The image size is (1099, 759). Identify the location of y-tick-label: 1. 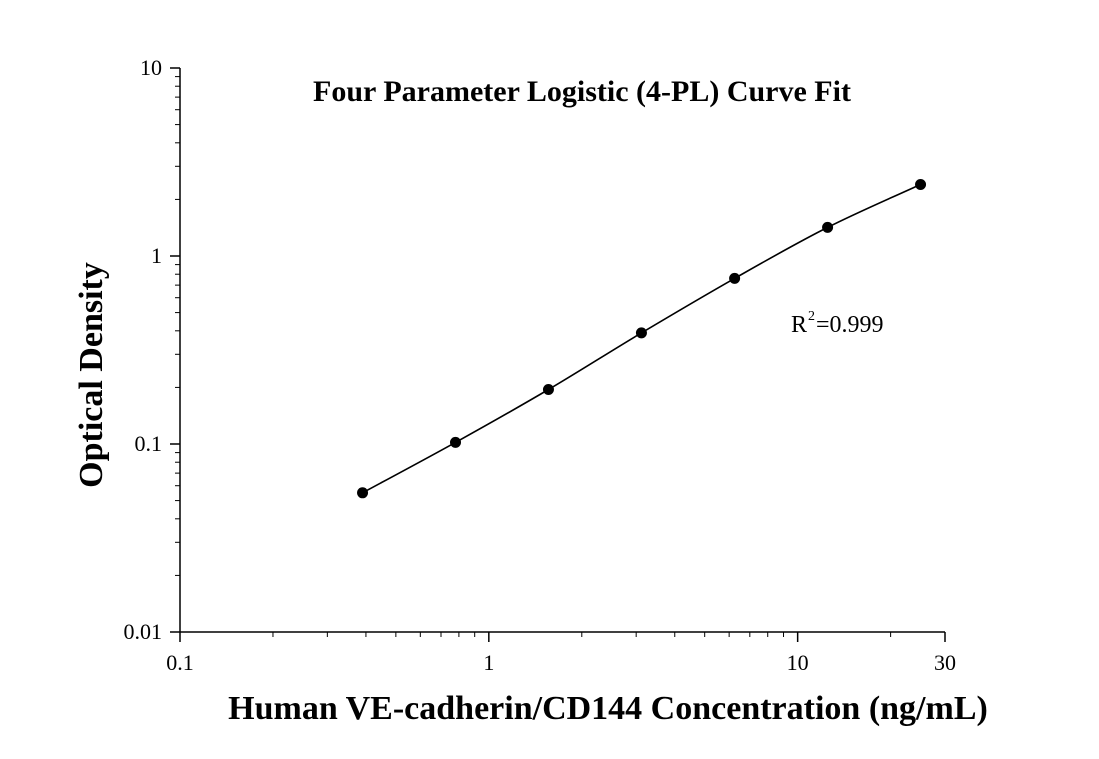
(156, 255).